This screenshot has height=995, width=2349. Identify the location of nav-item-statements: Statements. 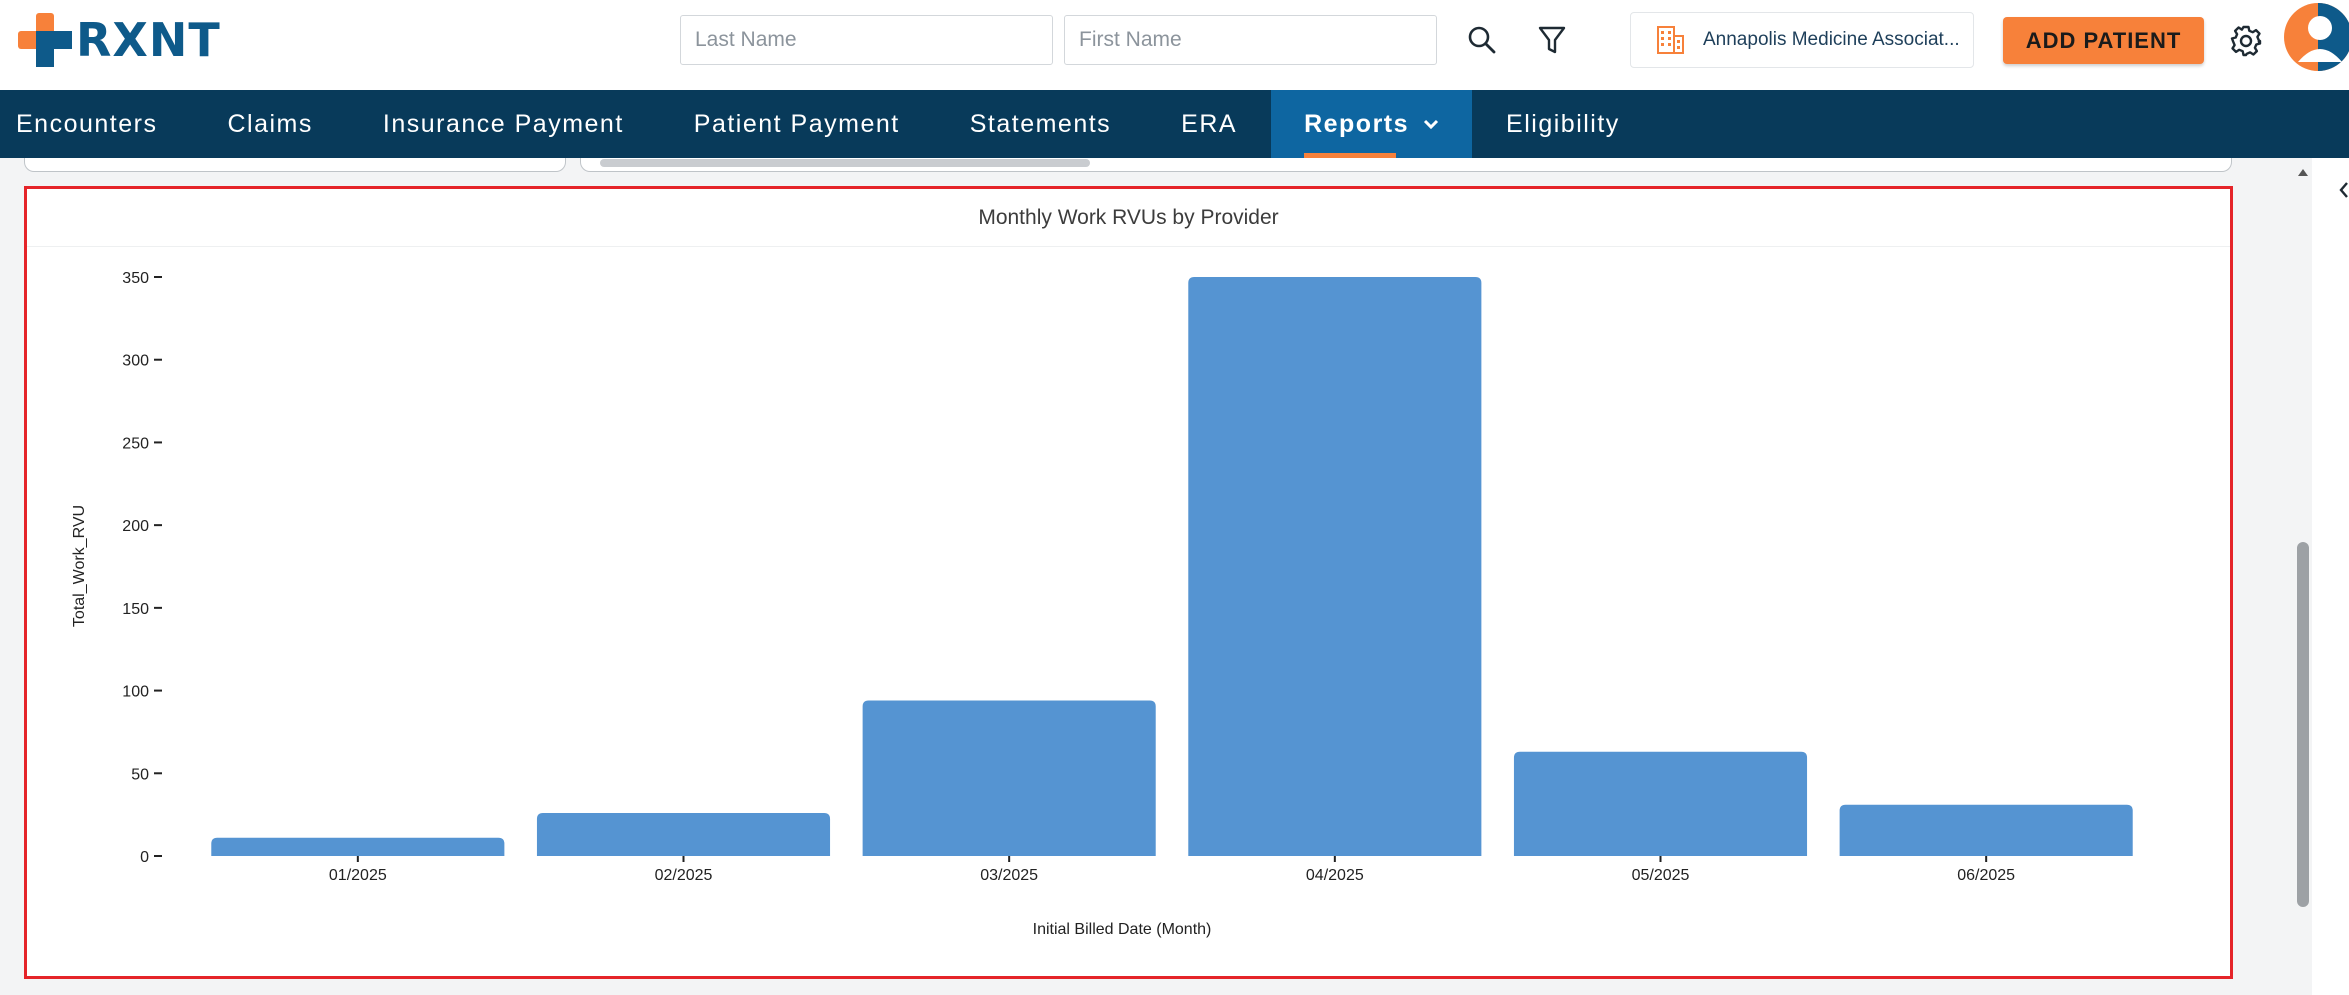
(1075, 124).